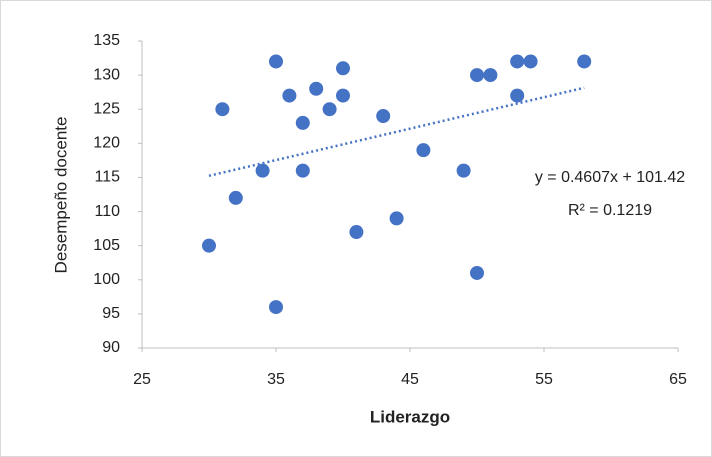 This screenshot has width=712, height=457. Describe the element at coordinates (111, 313) in the screenshot. I see `y-tick-label: 95` at that location.